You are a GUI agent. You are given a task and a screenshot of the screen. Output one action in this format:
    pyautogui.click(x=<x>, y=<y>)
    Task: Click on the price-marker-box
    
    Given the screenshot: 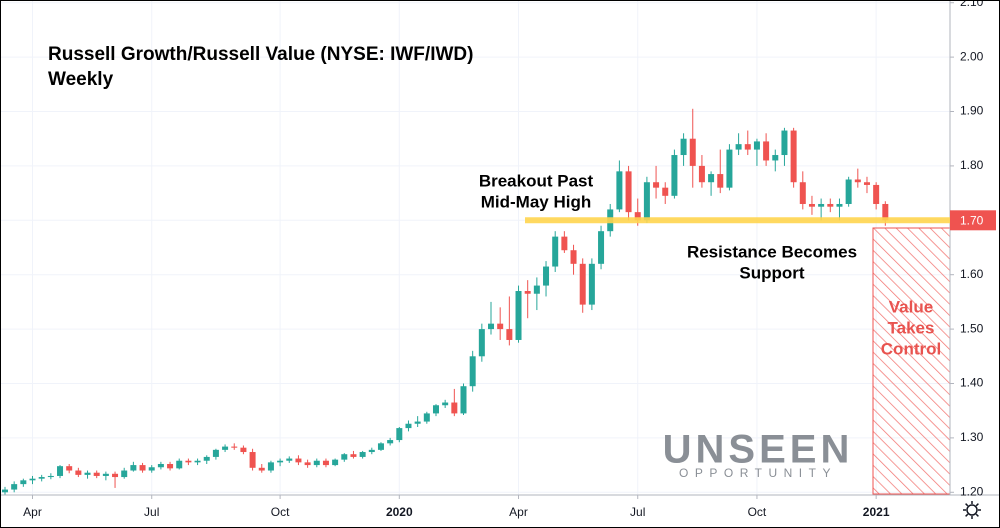 What is the action you would take?
    pyautogui.click(x=973, y=220)
    